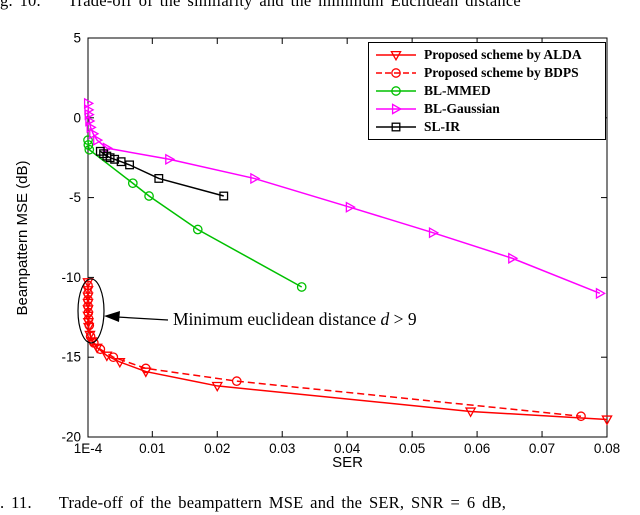  What do you see at coordinates (75, 197) in the screenshot?
I see `y-tick-label: -5` at bounding box center [75, 197].